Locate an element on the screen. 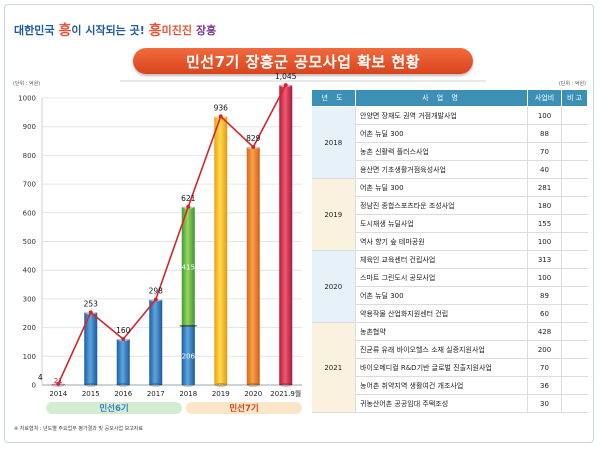 The image size is (600, 449). amount-cell: 180 is located at coordinates (544, 205).